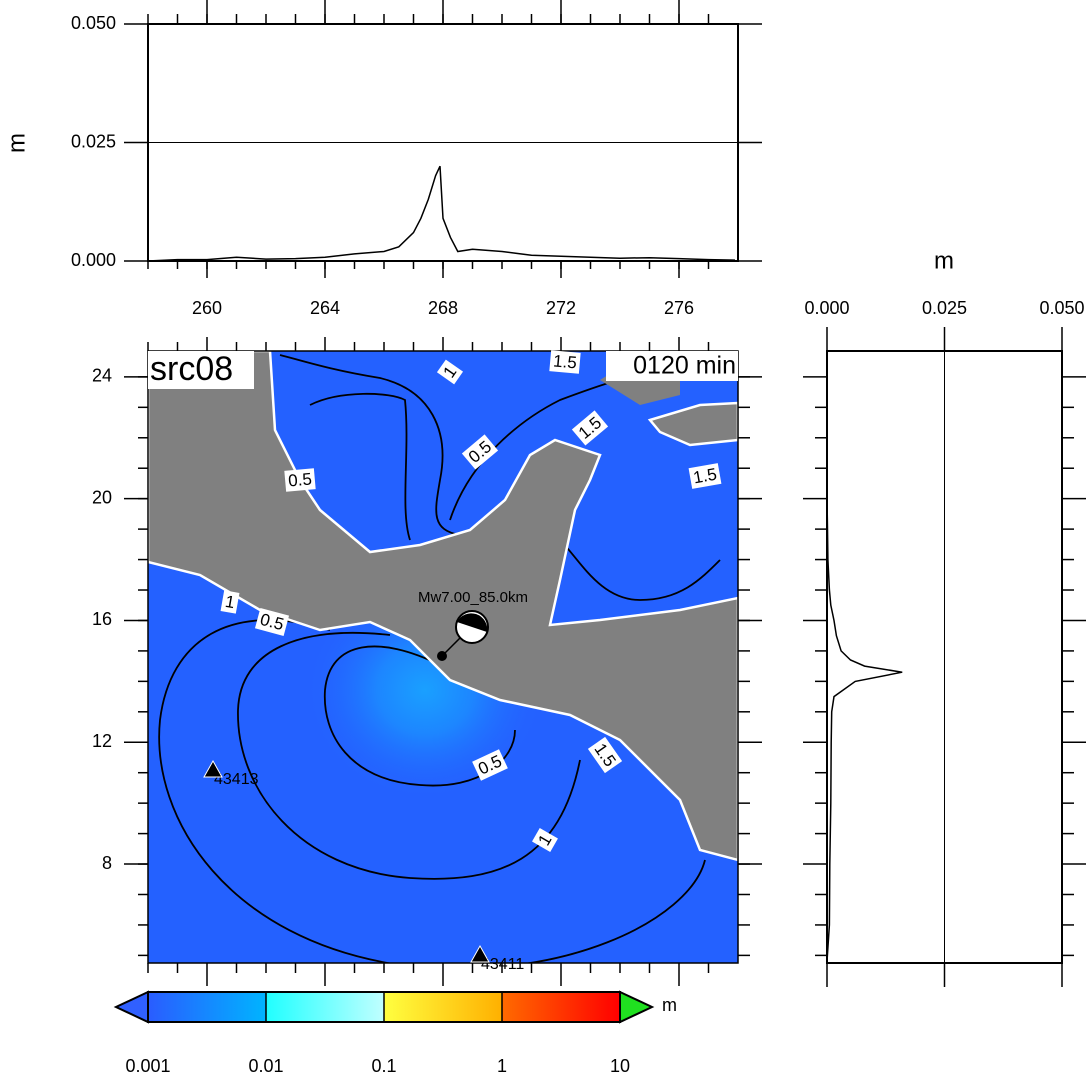 The image size is (1088, 1086). I want to click on y-tick-label: 20, so click(102, 497).